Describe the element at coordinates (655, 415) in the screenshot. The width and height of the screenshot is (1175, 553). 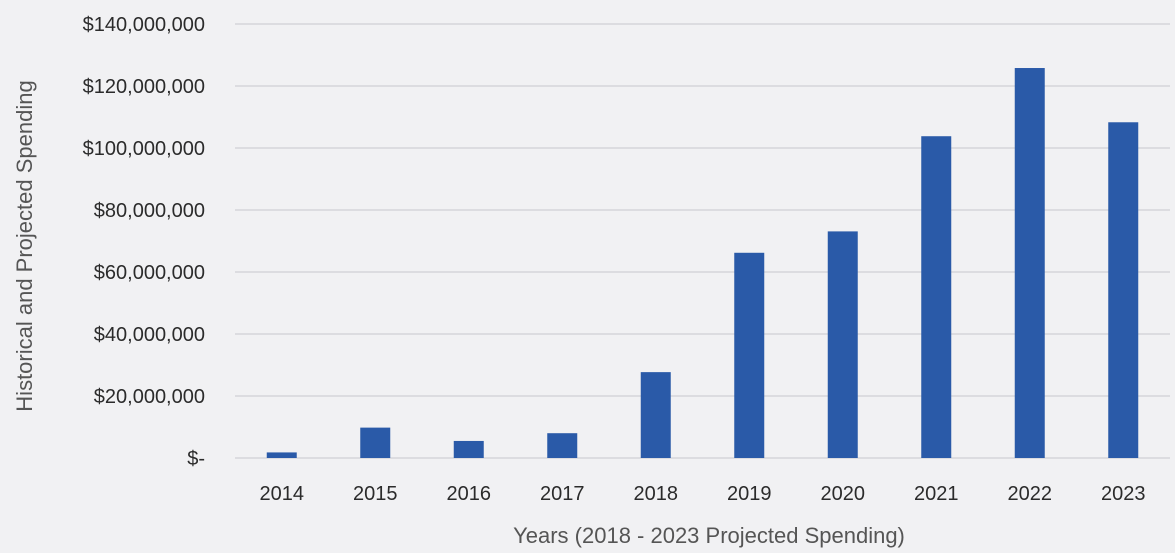
I see `bar-2018` at that location.